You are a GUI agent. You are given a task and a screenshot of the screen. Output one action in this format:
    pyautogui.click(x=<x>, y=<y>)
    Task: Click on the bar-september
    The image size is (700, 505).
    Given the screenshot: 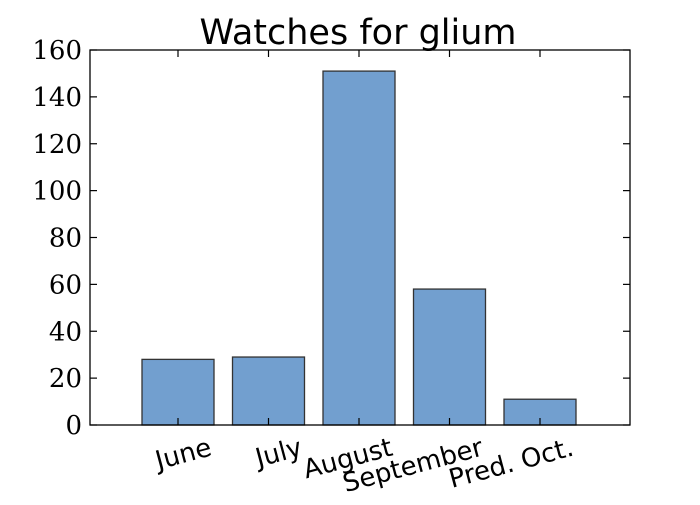 What is the action you would take?
    pyautogui.click(x=449, y=357)
    